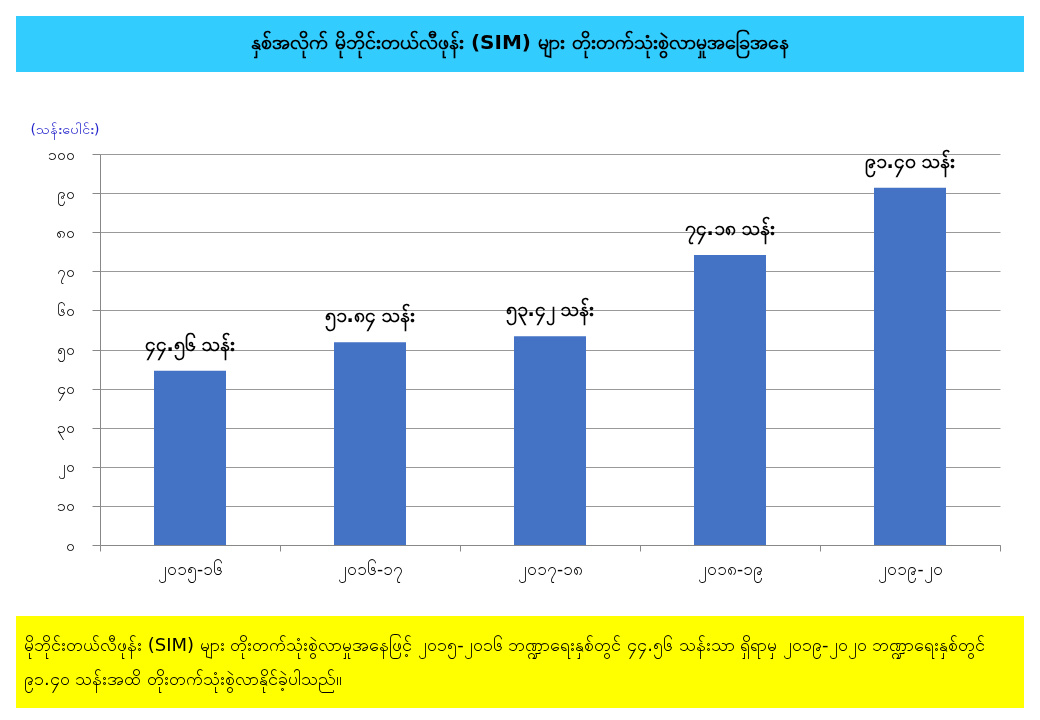  I want to click on y-axis-title: (သန်းပေါင်း), so click(65, 130).